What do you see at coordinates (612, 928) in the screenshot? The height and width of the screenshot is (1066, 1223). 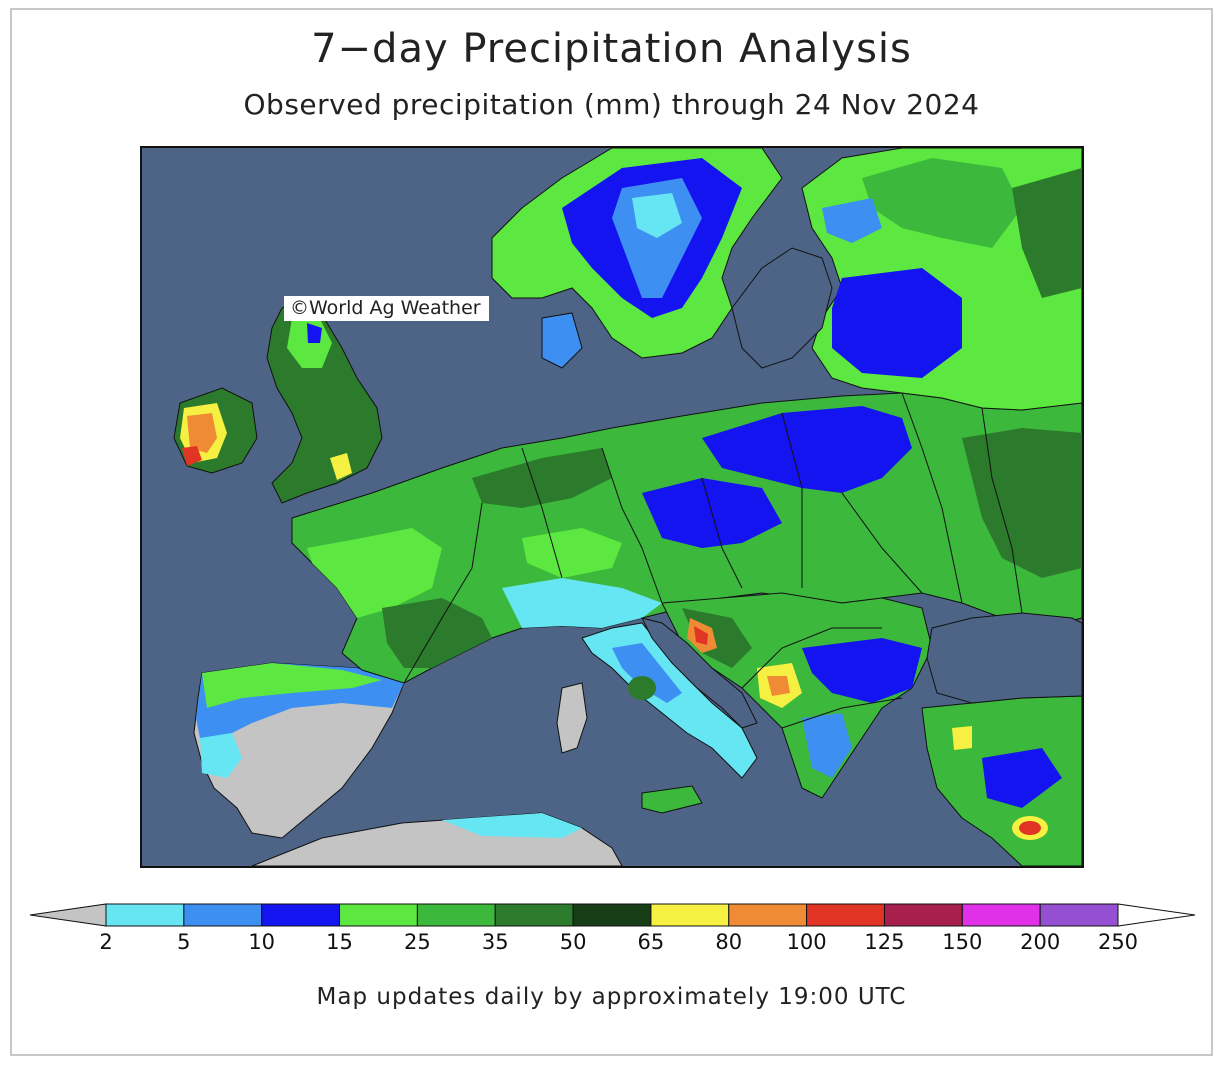 I see `colorbar: 2 5 10 15 25 35 50 65 80 100 125 150 200 250` at bounding box center [612, 928].